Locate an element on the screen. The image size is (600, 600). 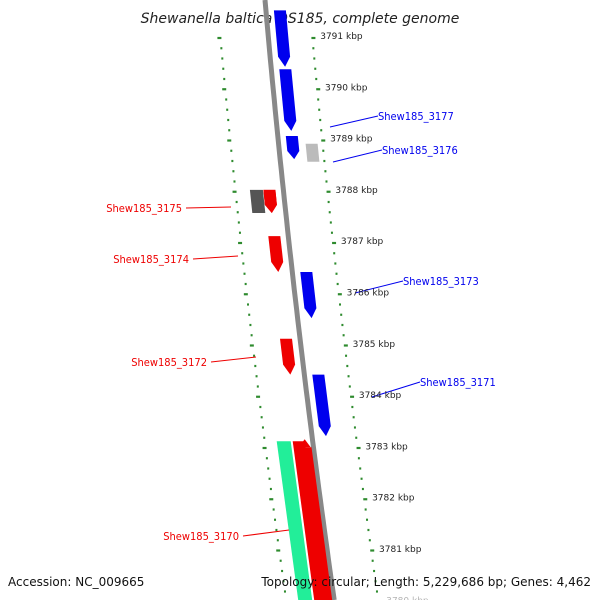
kbp-label: 3786 kbp is located at coordinates (368, 294).